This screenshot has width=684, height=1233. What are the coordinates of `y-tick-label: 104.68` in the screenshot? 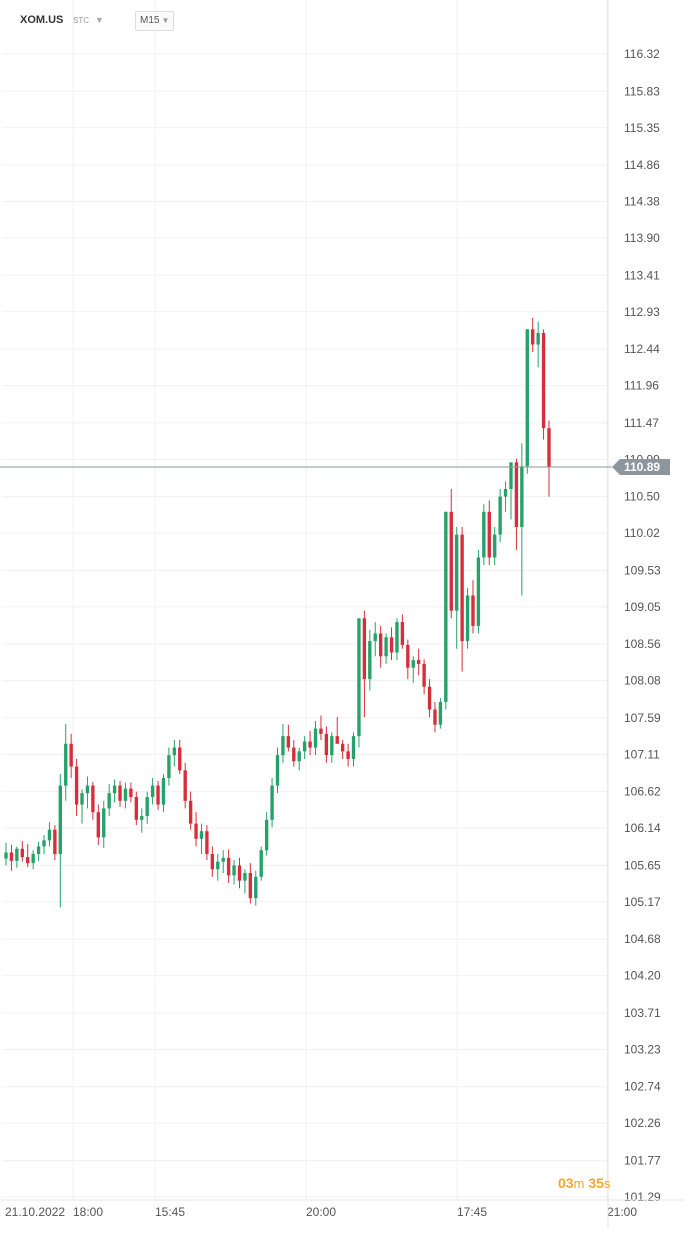 It's located at (642, 939).